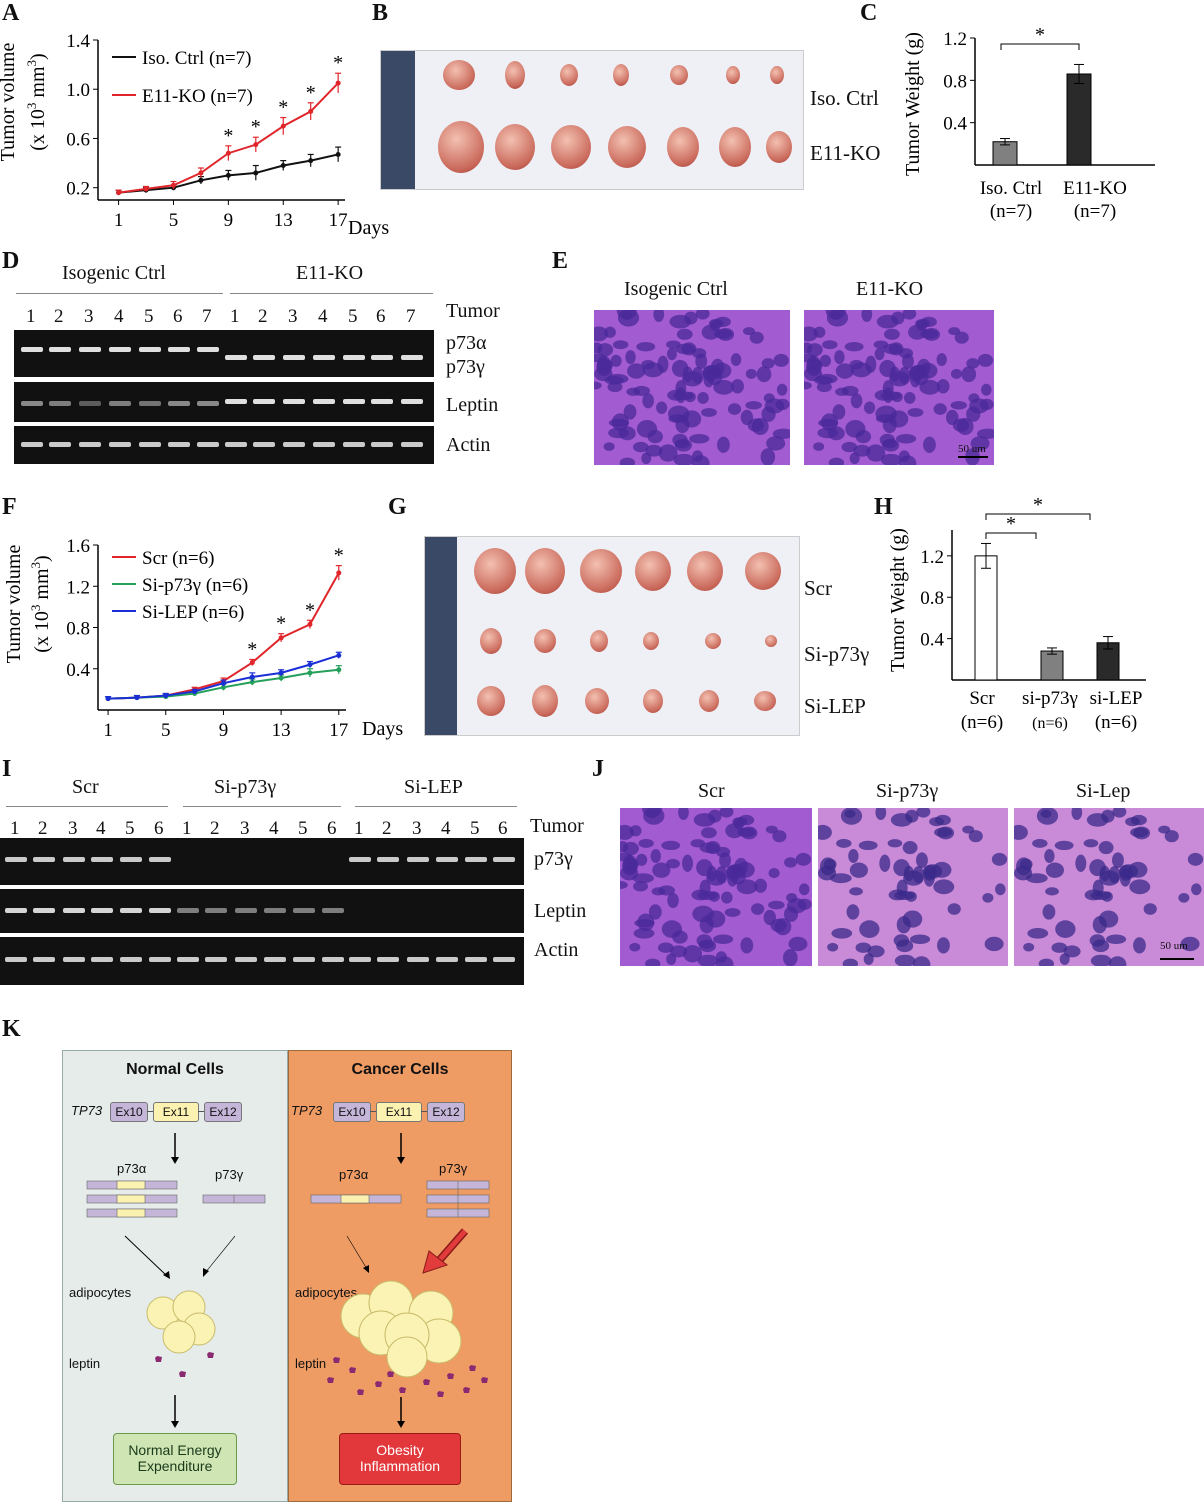 The image size is (1204, 1502). What do you see at coordinates (711, 791) in the screenshot?
I see `he-title-scr: Scr` at bounding box center [711, 791].